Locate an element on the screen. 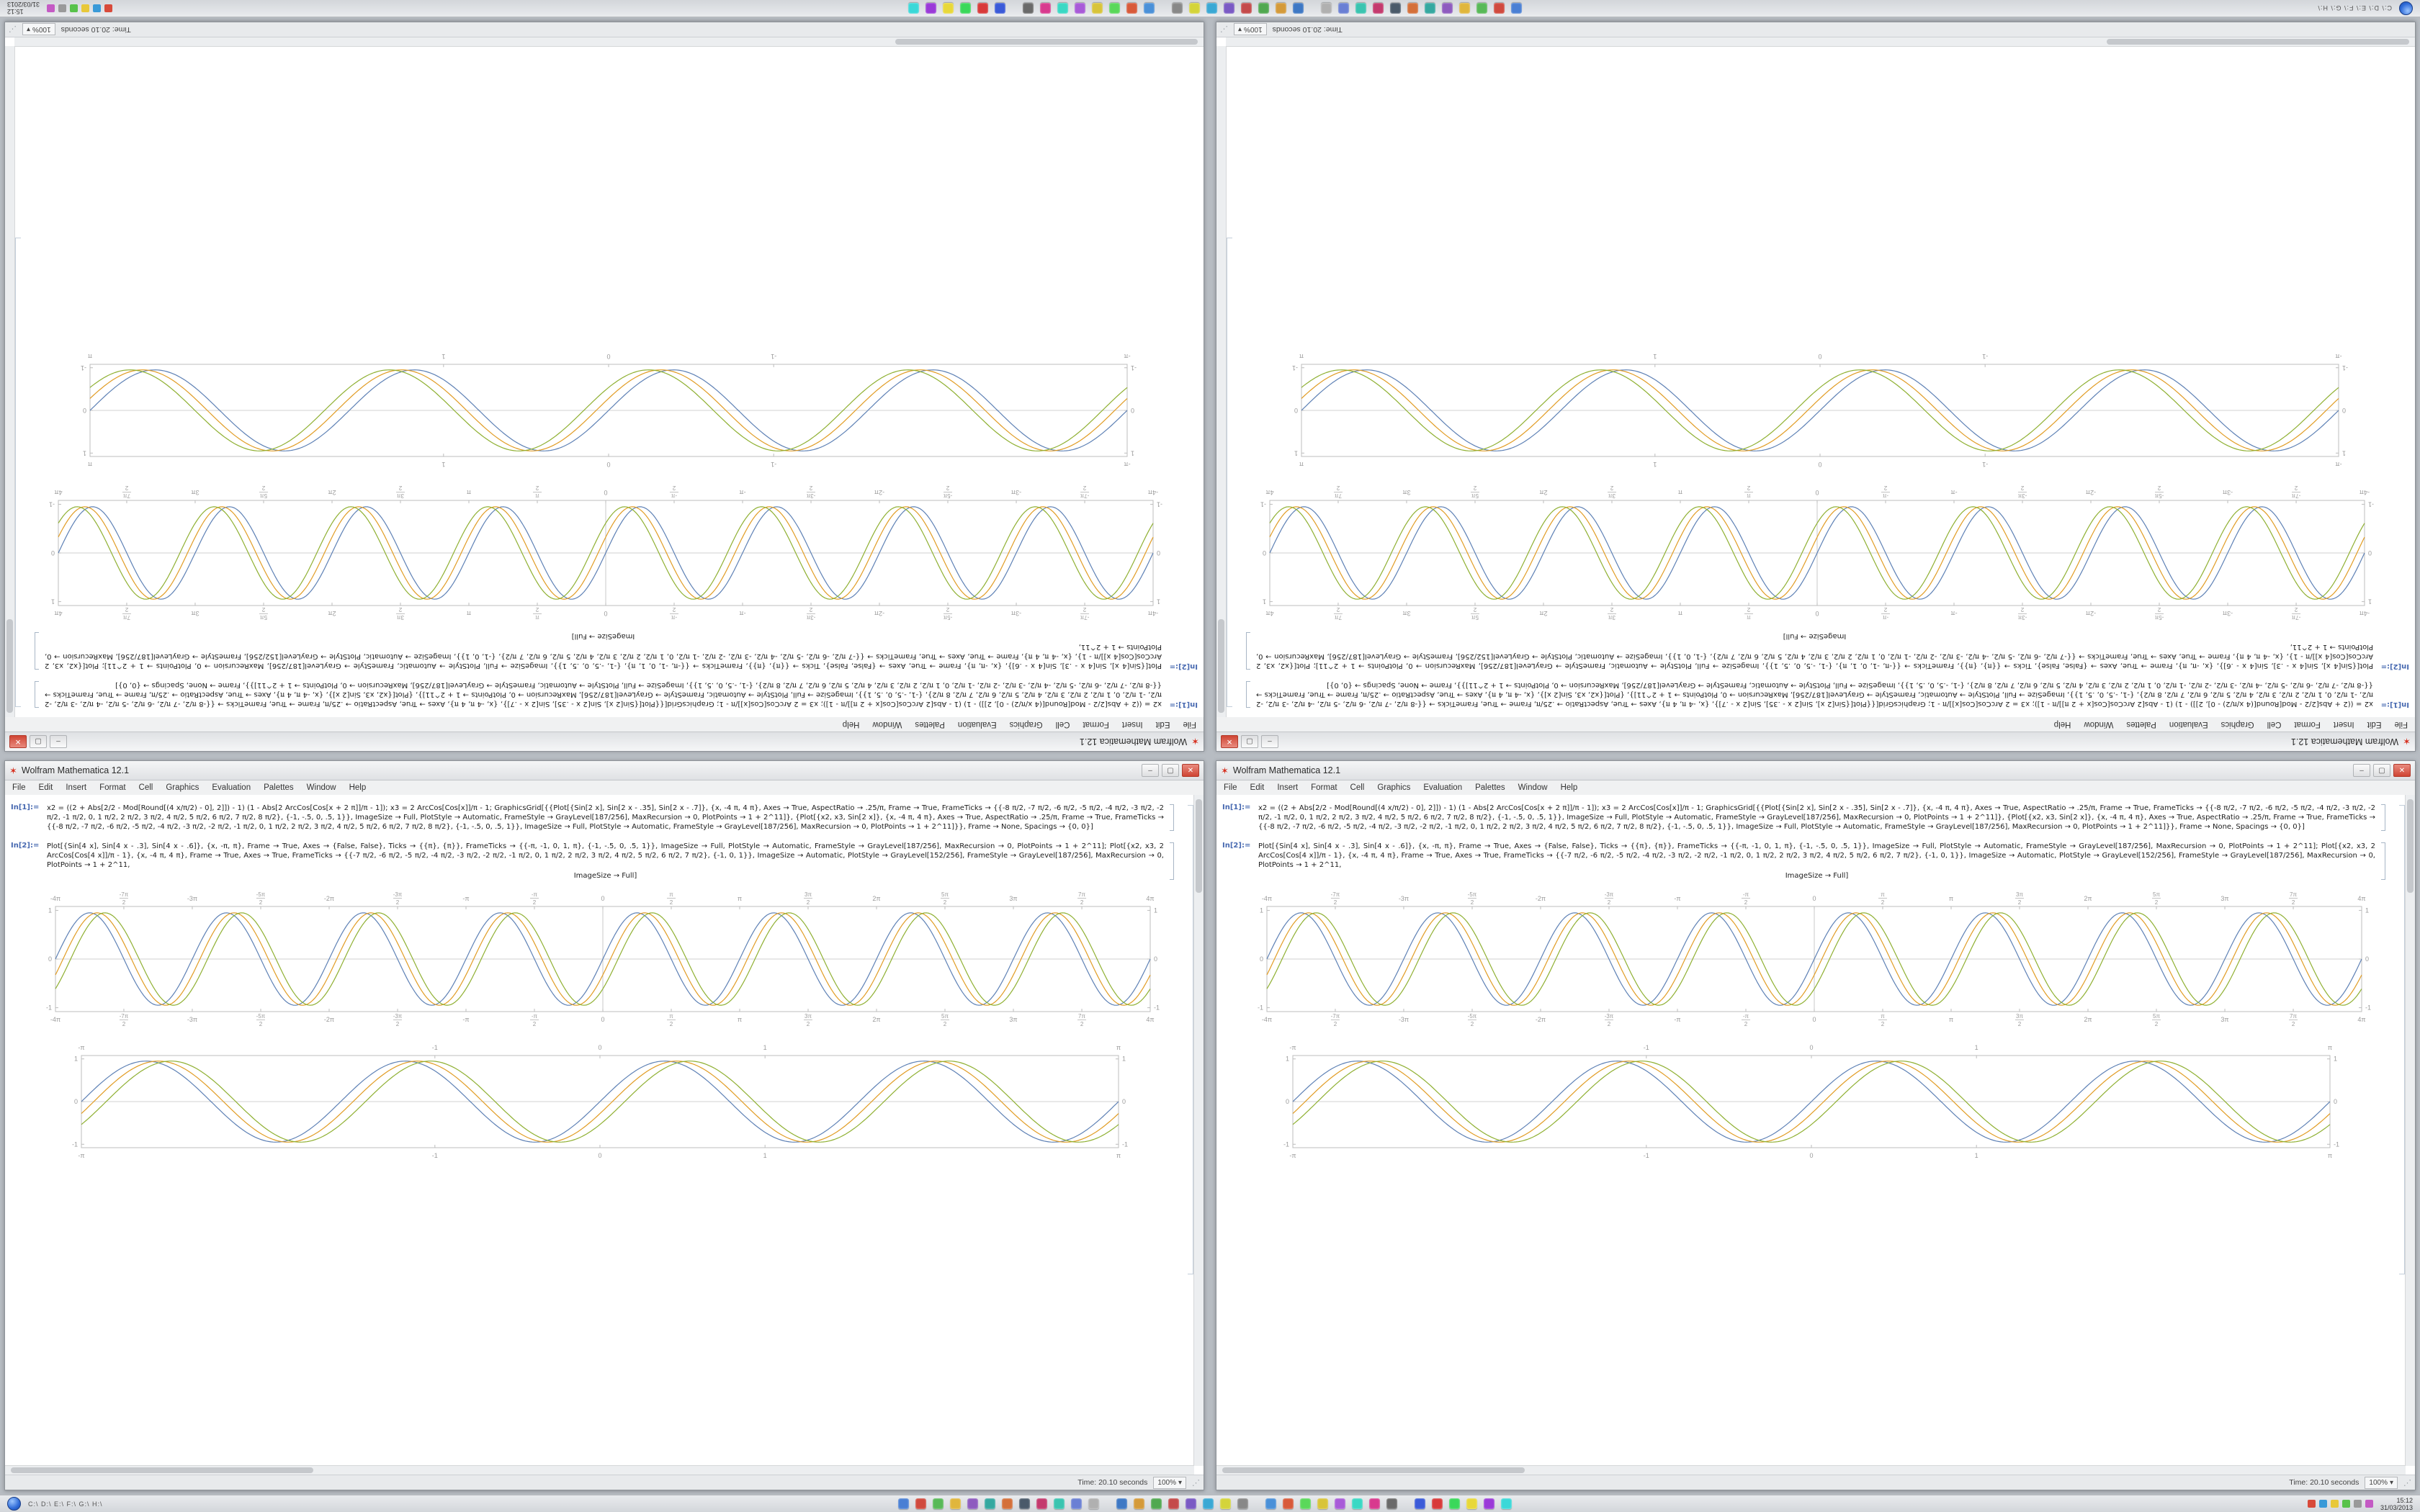 Image resolution: width=2420 pixels, height=1512 pixels. menu-help: Help is located at coordinates (2062, 724).